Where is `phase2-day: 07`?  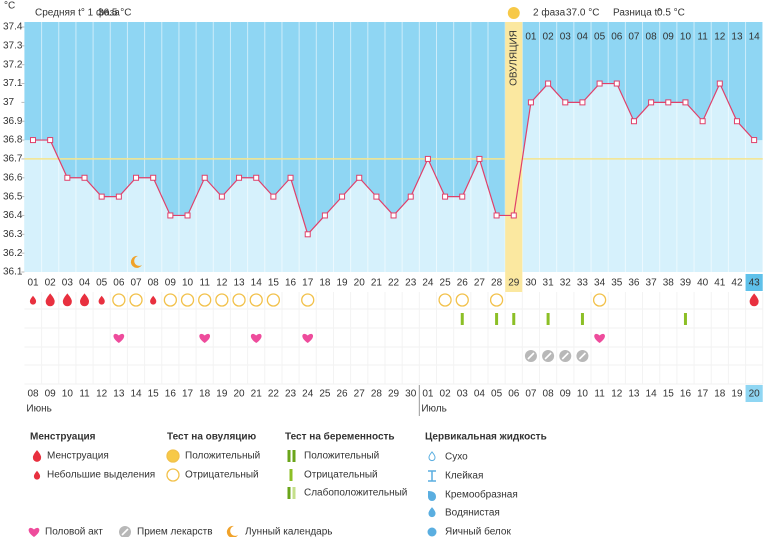 phase2-day: 07 is located at coordinates (634, 37).